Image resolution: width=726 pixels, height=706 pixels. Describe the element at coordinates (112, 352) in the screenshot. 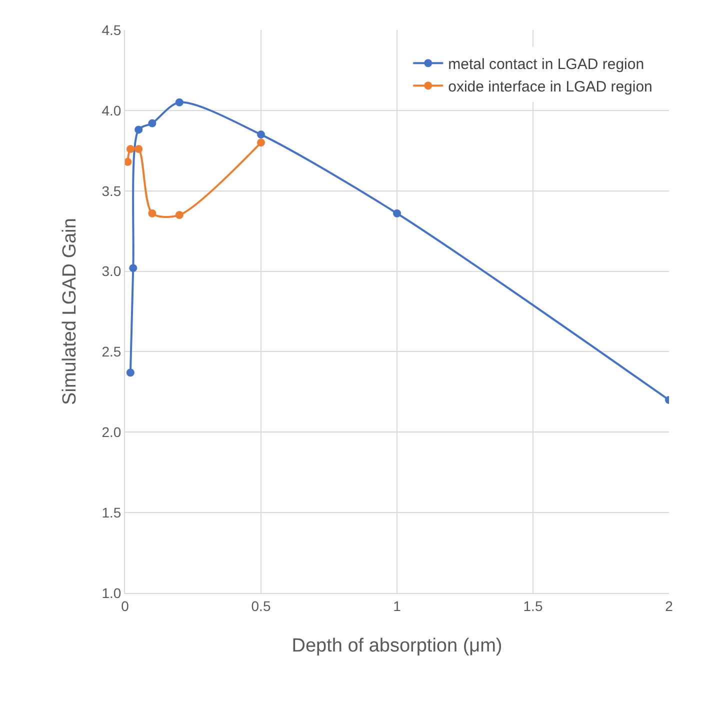

I see `y-tick-label: 2.5` at that location.